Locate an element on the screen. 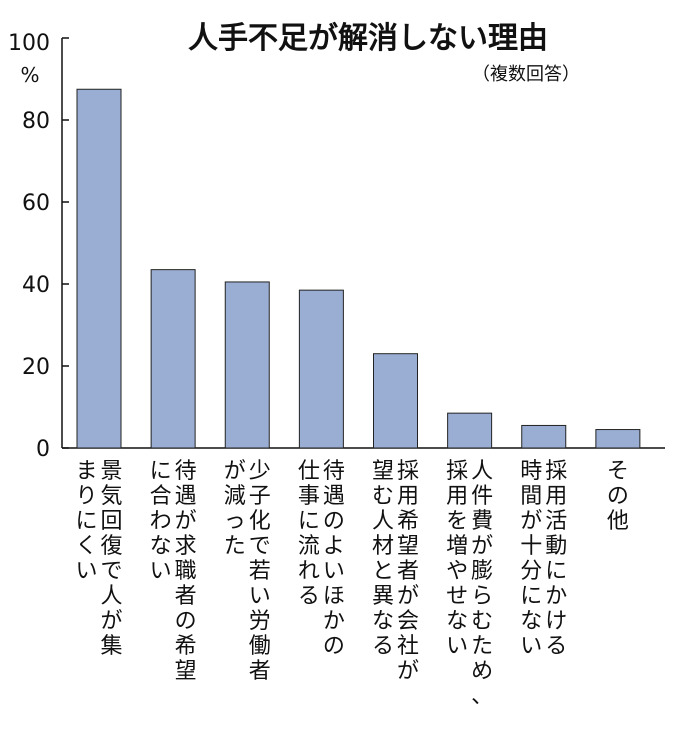 The width and height of the screenshot is (680, 752). category-label-char: 者 is located at coordinates (260, 671).